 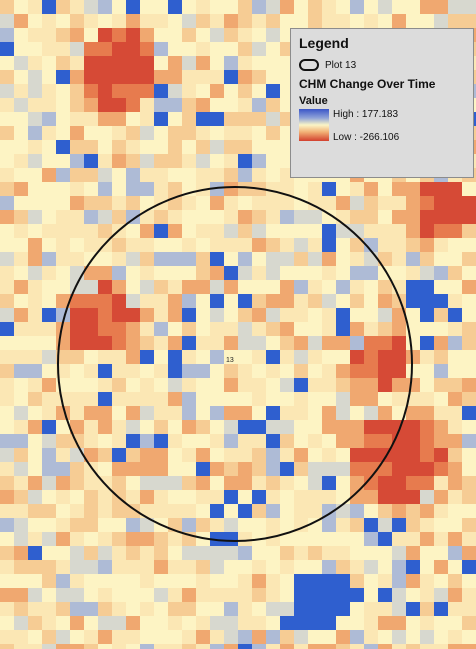 I want to click on legend-title: Legend, so click(x=324, y=43).